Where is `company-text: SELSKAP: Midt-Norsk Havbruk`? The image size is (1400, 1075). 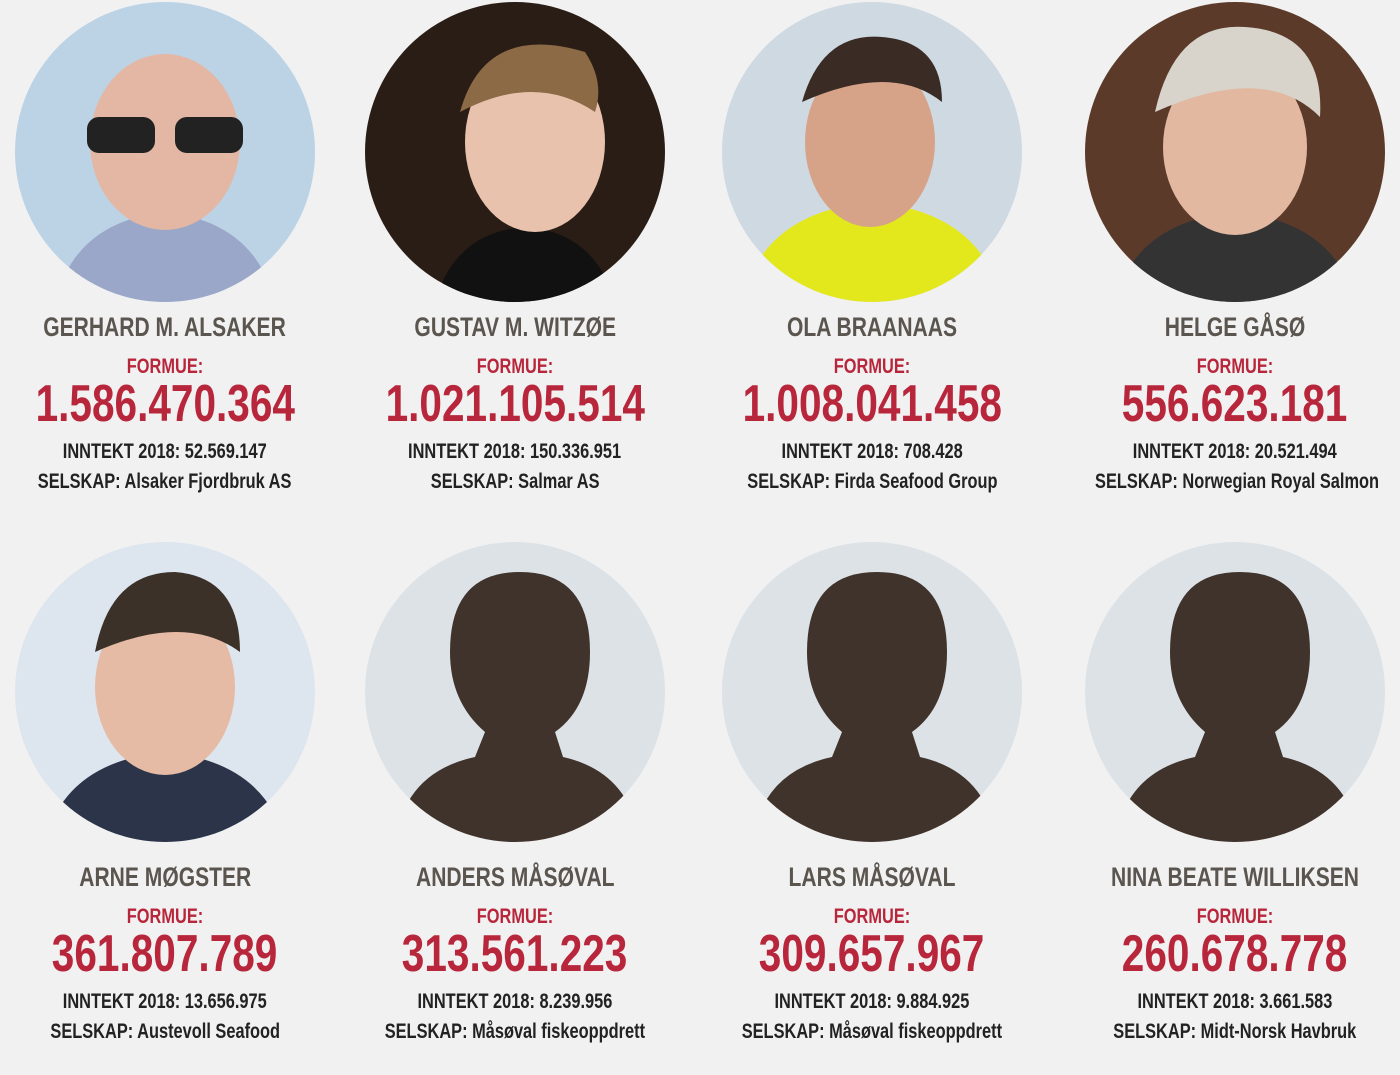
company-text: SELSKAP: Midt-Norsk Havbruk is located at coordinates (1235, 1031).